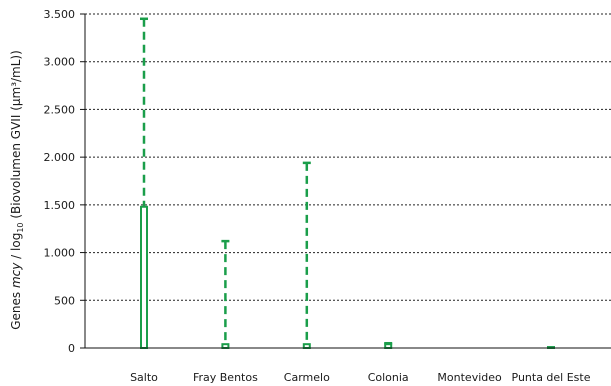 This screenshot has width=611, height=386. I want to click on x-tick-label-3: Colonia, so click(388, 377).